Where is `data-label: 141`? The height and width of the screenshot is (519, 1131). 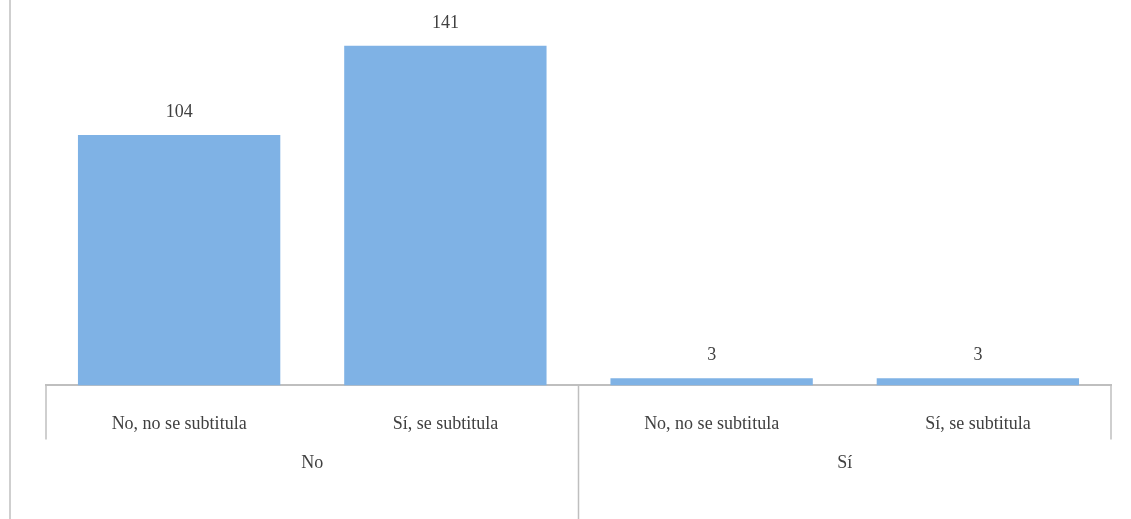
data-label: 141 is located at coordinates (445, 21).